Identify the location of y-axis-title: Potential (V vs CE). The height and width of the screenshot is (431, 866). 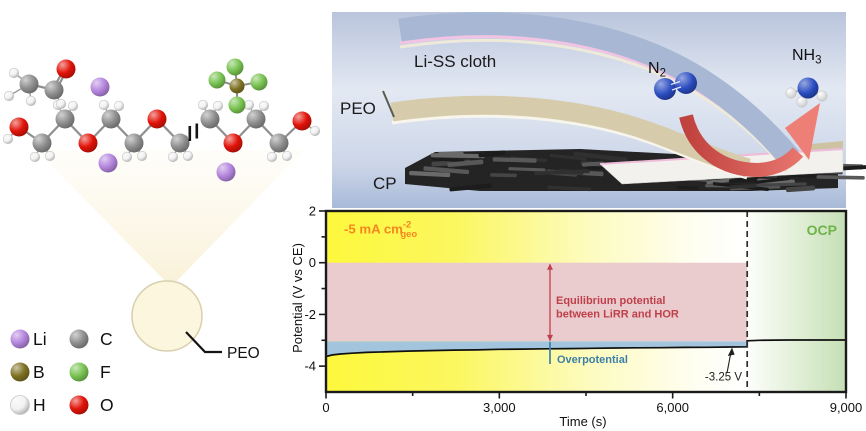
(297, 298).